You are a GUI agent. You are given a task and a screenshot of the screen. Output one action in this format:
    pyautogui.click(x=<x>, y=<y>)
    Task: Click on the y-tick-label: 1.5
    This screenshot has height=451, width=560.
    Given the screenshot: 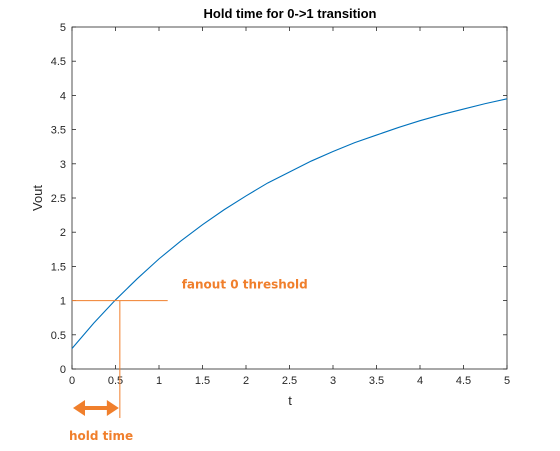 What is the action you would take?
    pyautogui.click(x=58, y=267)
    